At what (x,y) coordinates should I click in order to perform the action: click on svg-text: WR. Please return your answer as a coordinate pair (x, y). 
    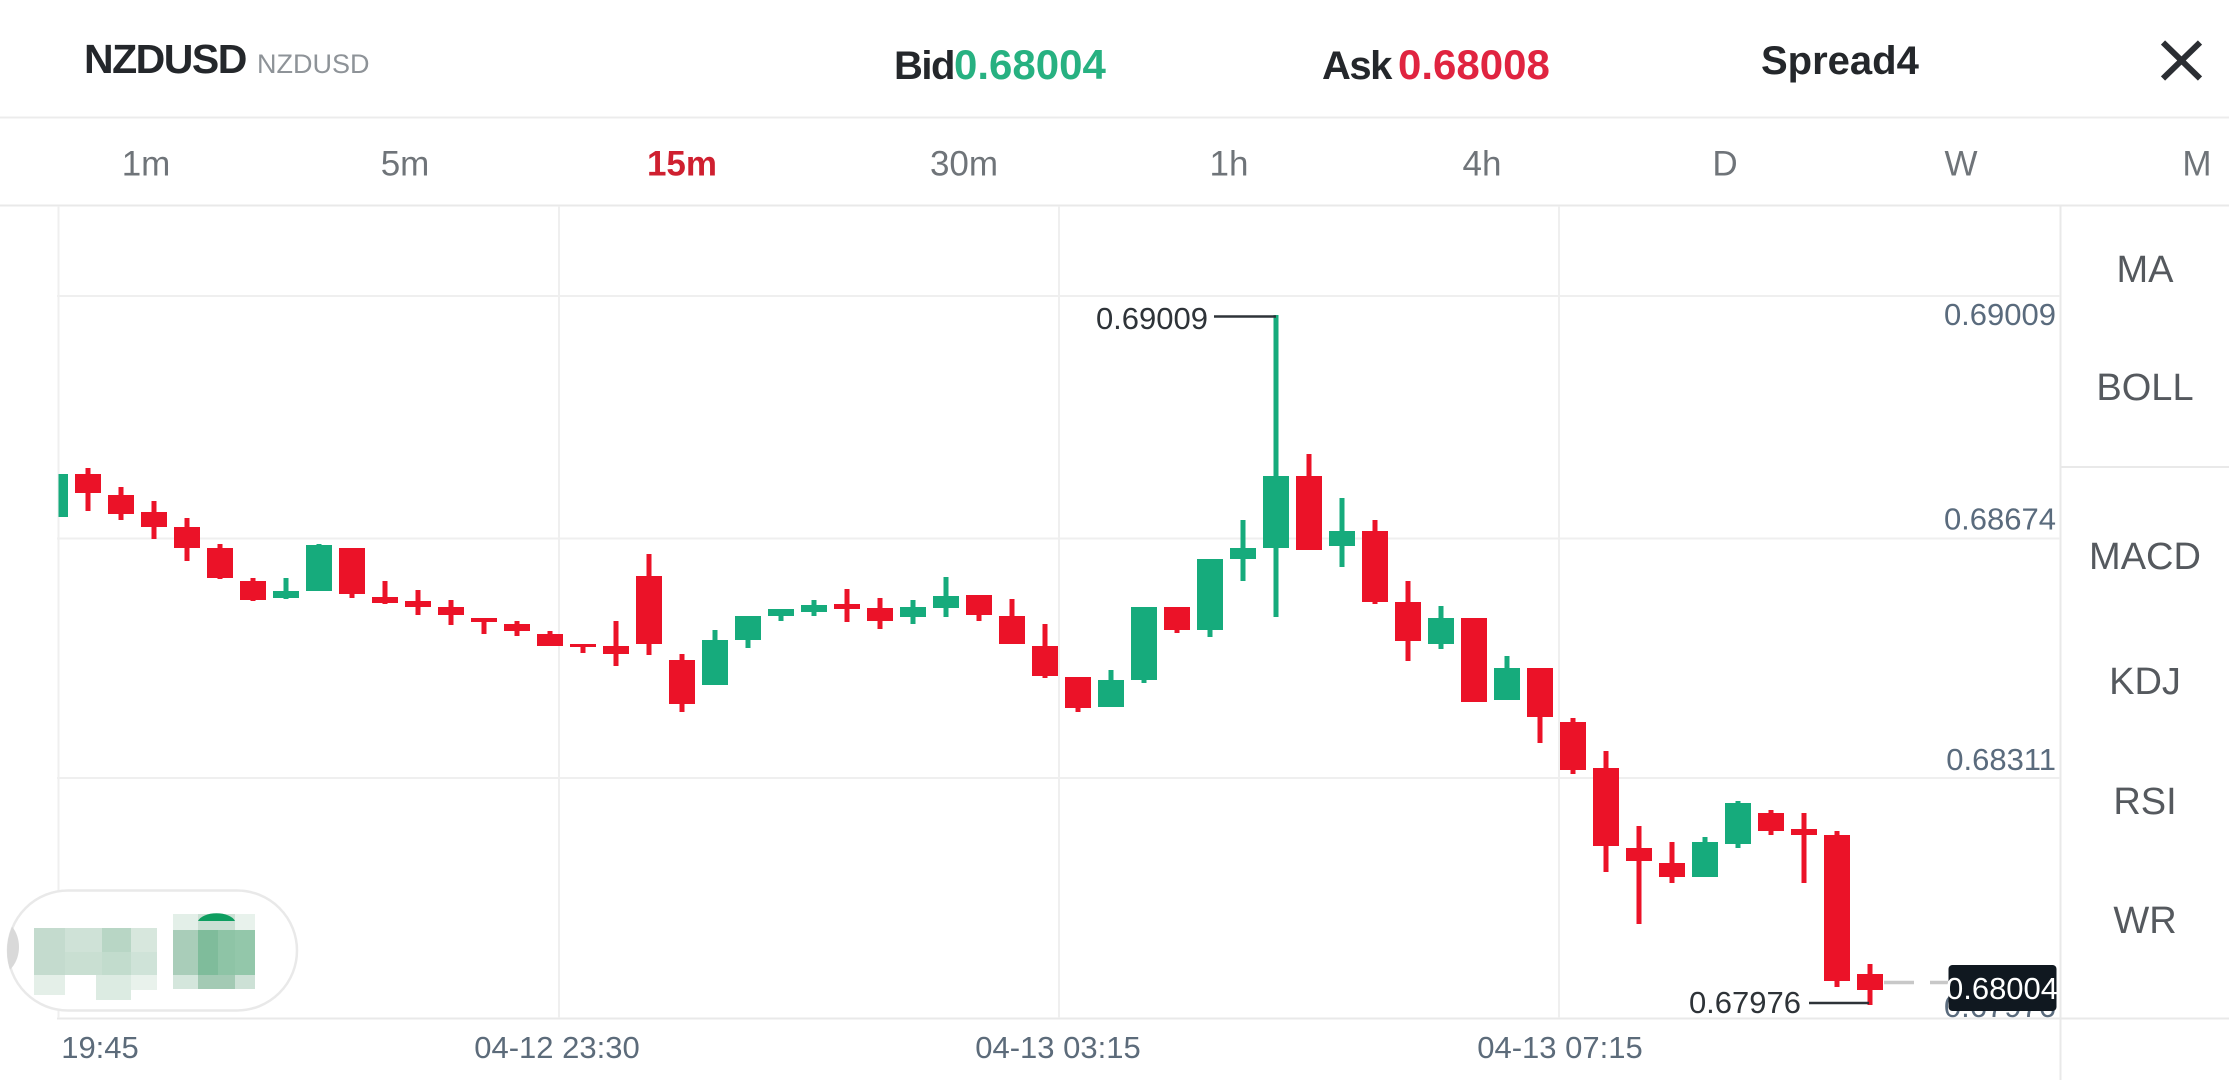
    Looking at the image, I should click on (2144, 921).